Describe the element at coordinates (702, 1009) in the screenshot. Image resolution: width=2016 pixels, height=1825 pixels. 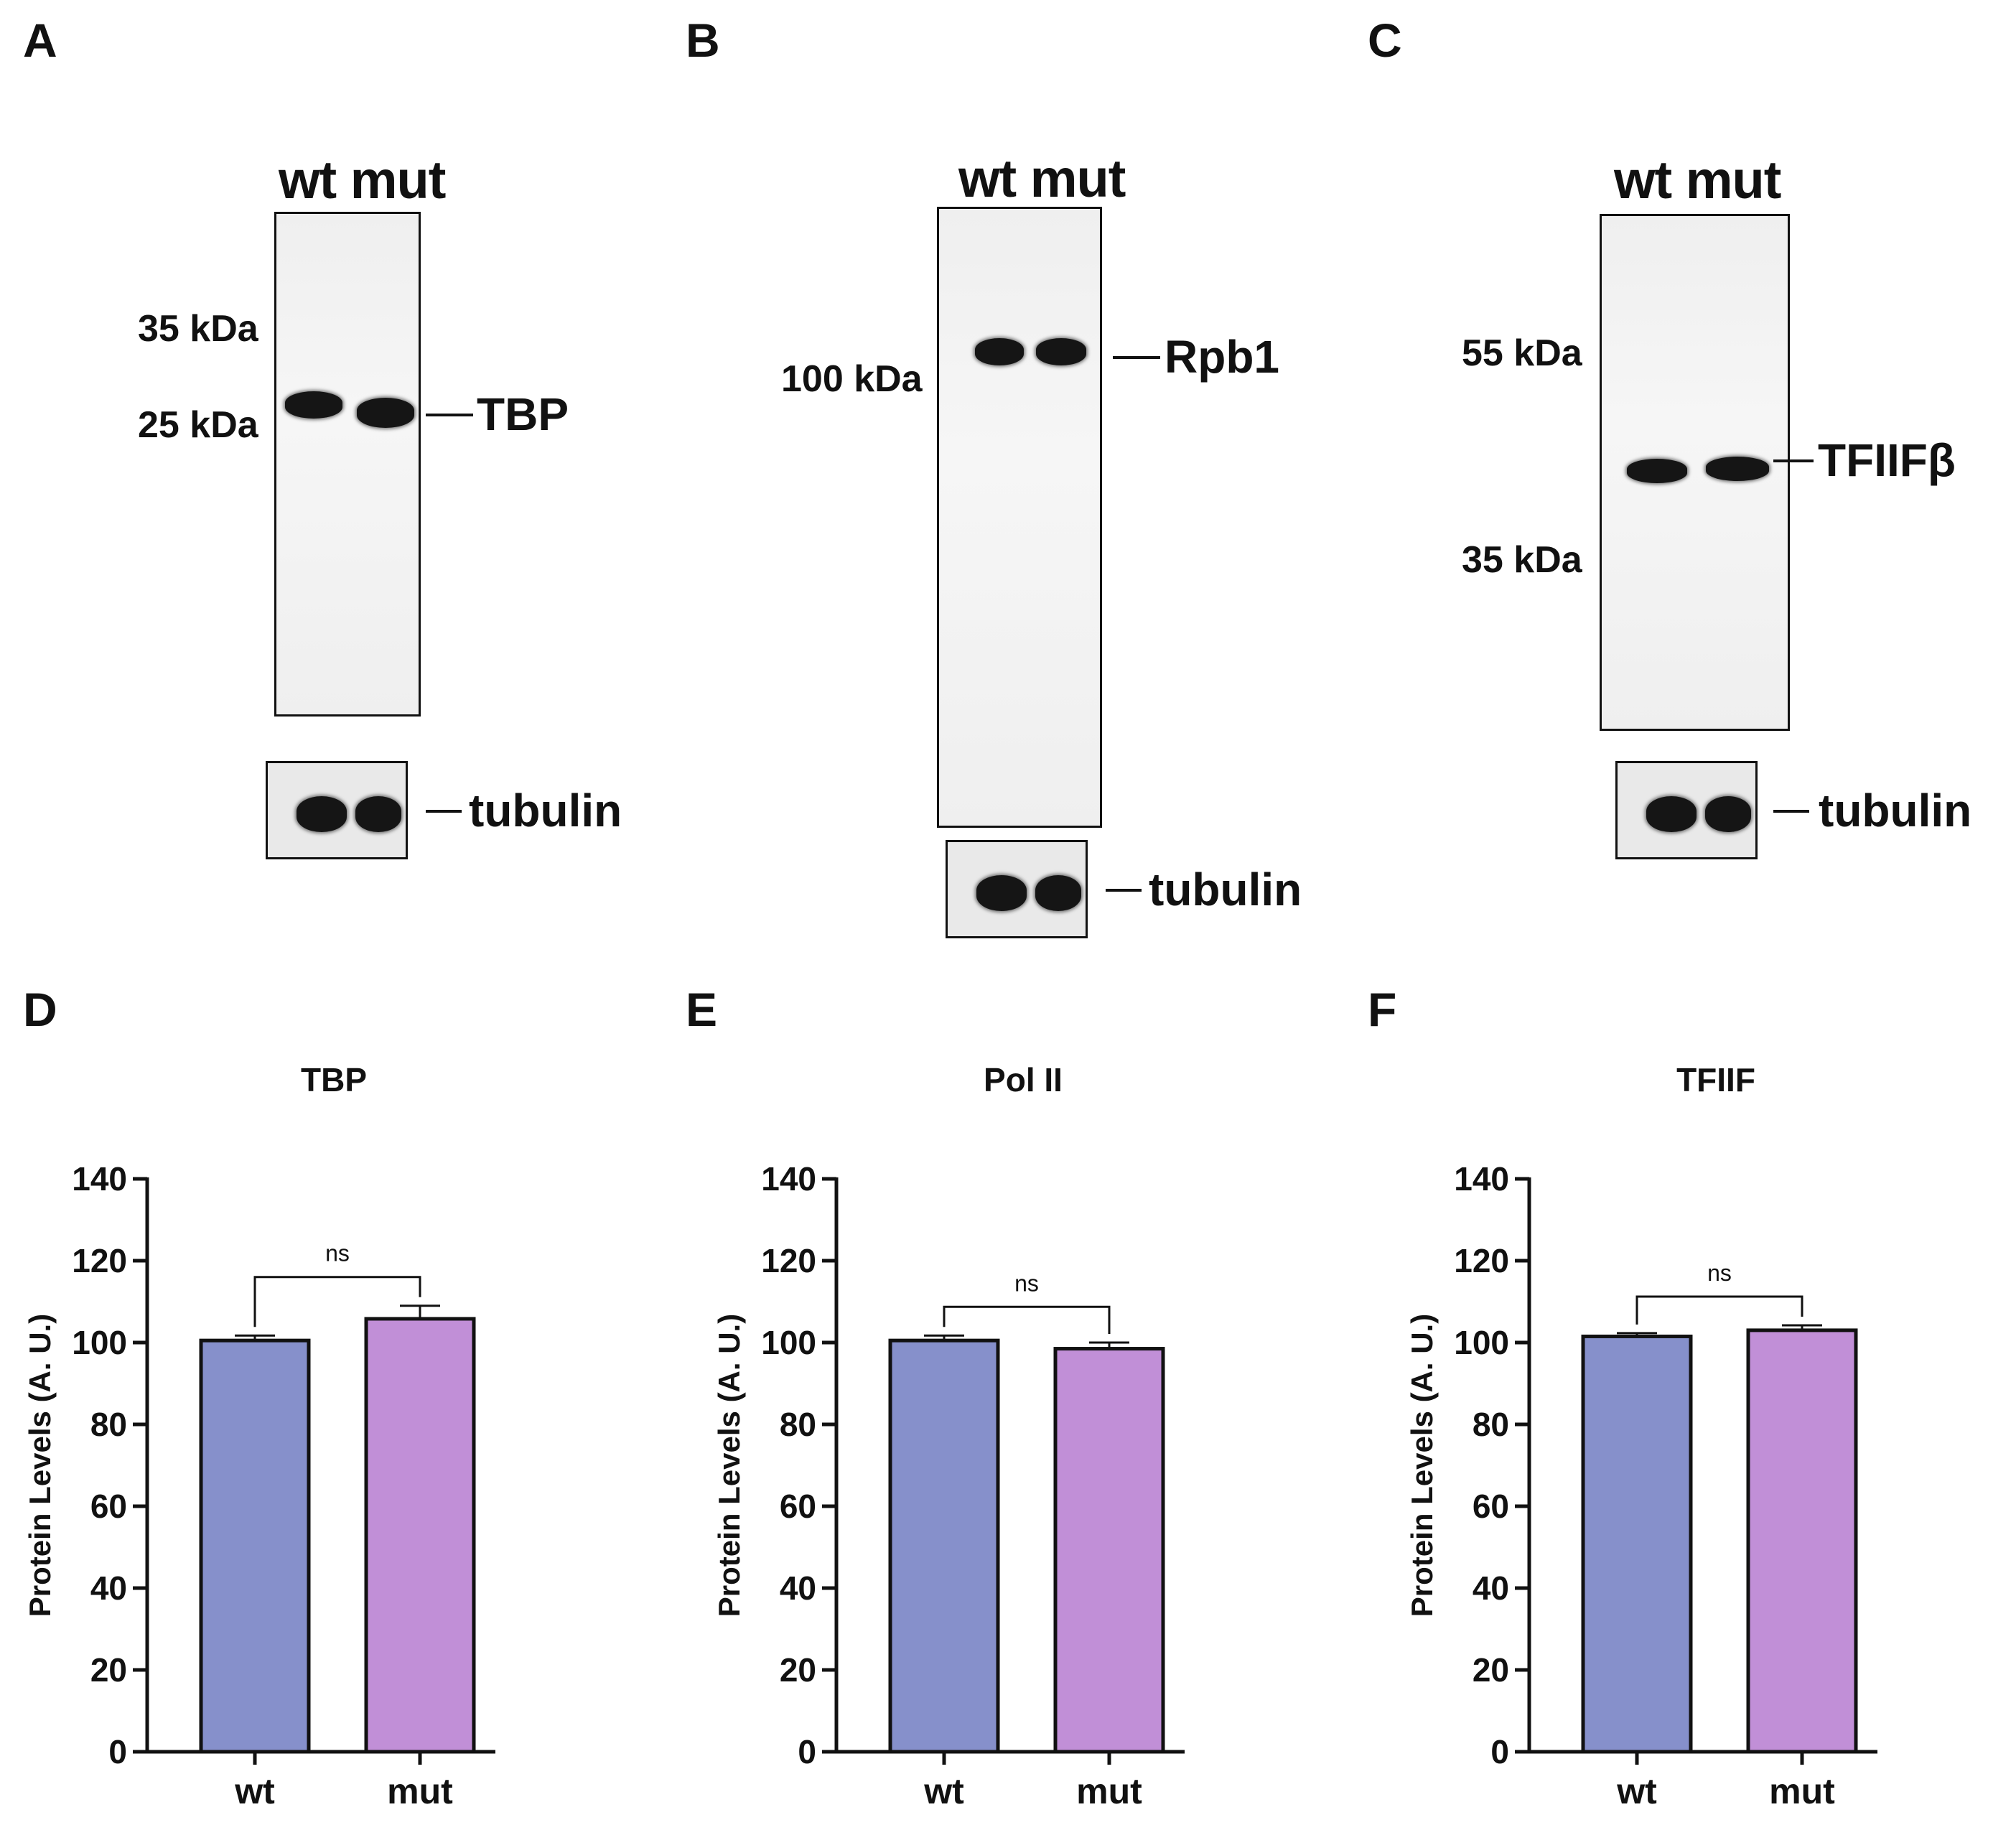
I see `panel-label-e: E` at that location.